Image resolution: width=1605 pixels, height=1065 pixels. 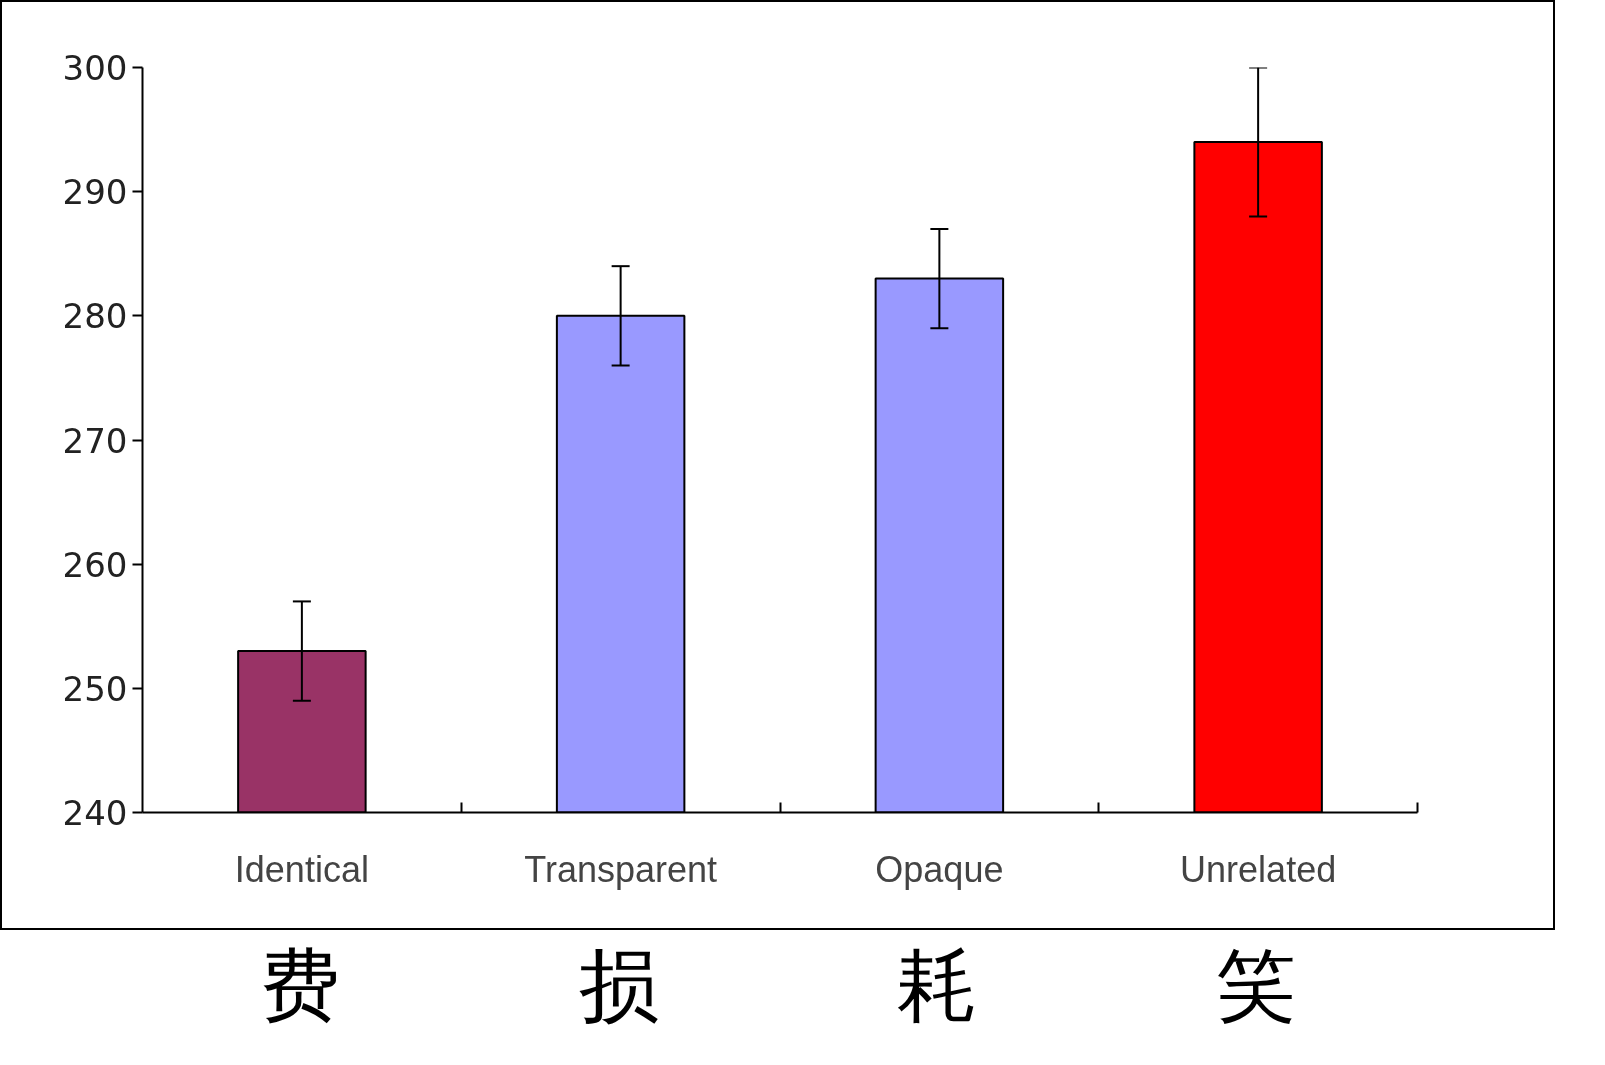 I want to click on y-tick-label: 290, so click(x=95, y=192).